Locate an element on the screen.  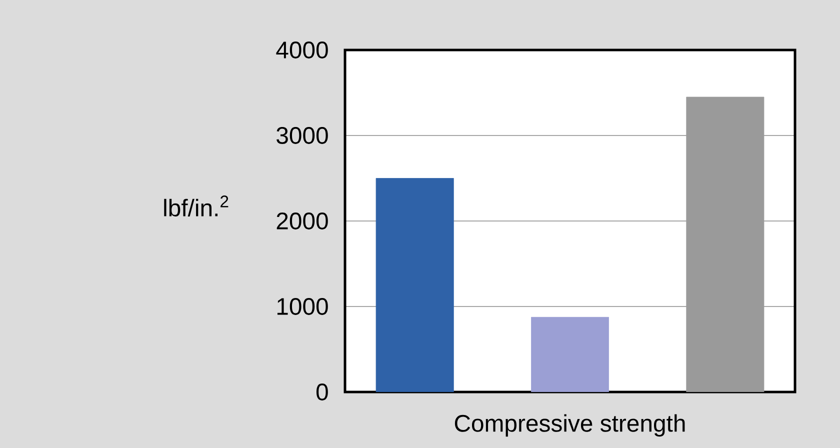
y-tick-label: 3000 is located at coordinates (302, 135).